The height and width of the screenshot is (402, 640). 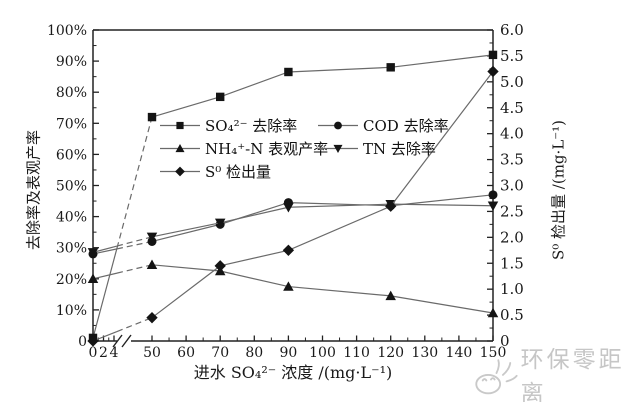 What do you see at coordinates (399, 149) in the screenshot?
I see `legend-label: TN 去除率` at bounding box center [399, 149].